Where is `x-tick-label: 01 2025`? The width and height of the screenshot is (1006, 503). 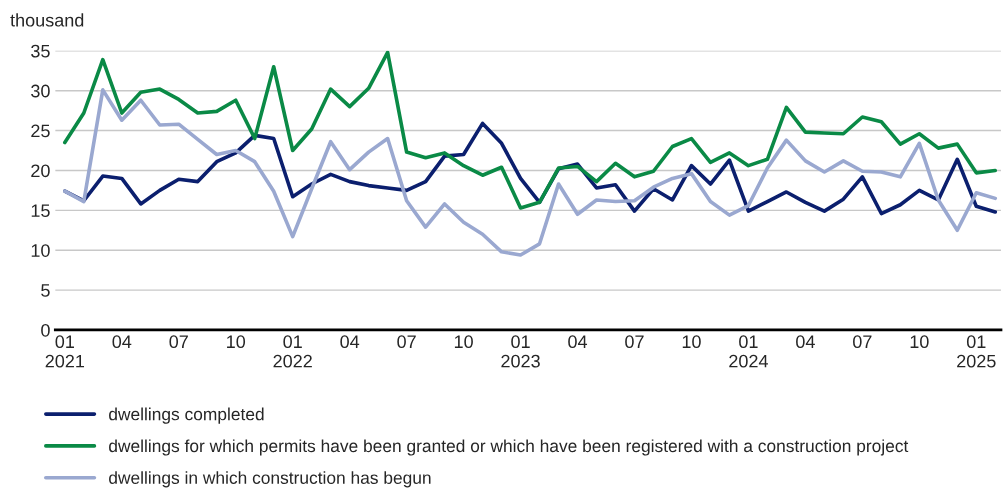 x-tick-label: 01 2025 is located at coordinates (976, 351).